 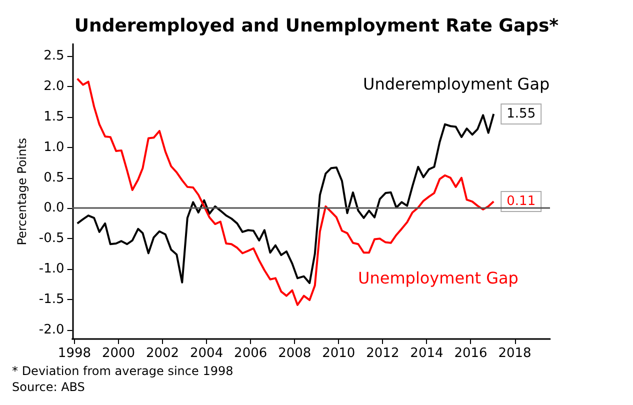 I want to click on x-tick-label: 2016, so click(x=471, y=353).